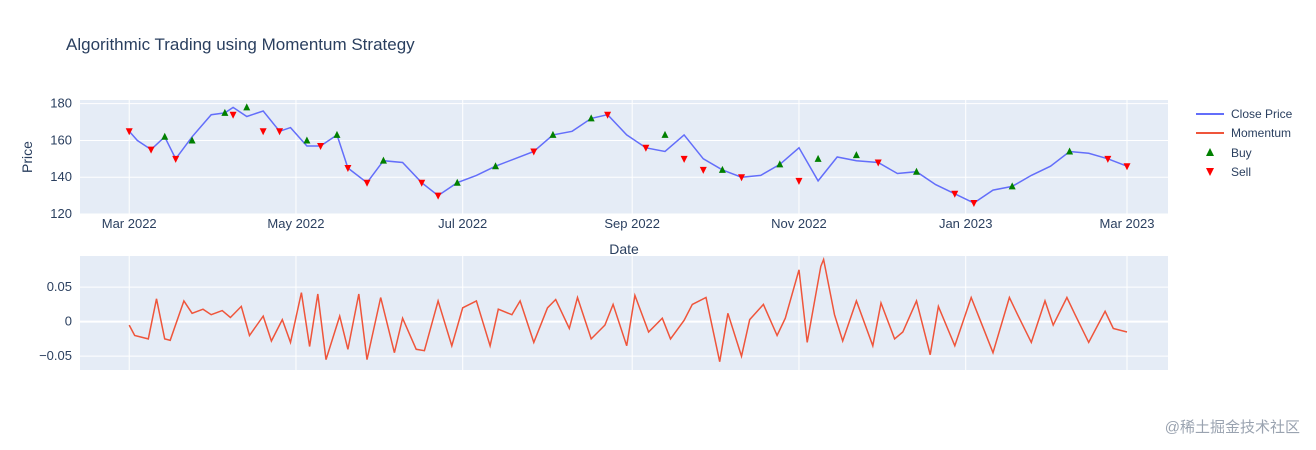 The image size is (1316, 450). Describe the element at coordinates (61, 158) in the screenshot. I see `price-y-ticks: 120 140 160 180` at that location.